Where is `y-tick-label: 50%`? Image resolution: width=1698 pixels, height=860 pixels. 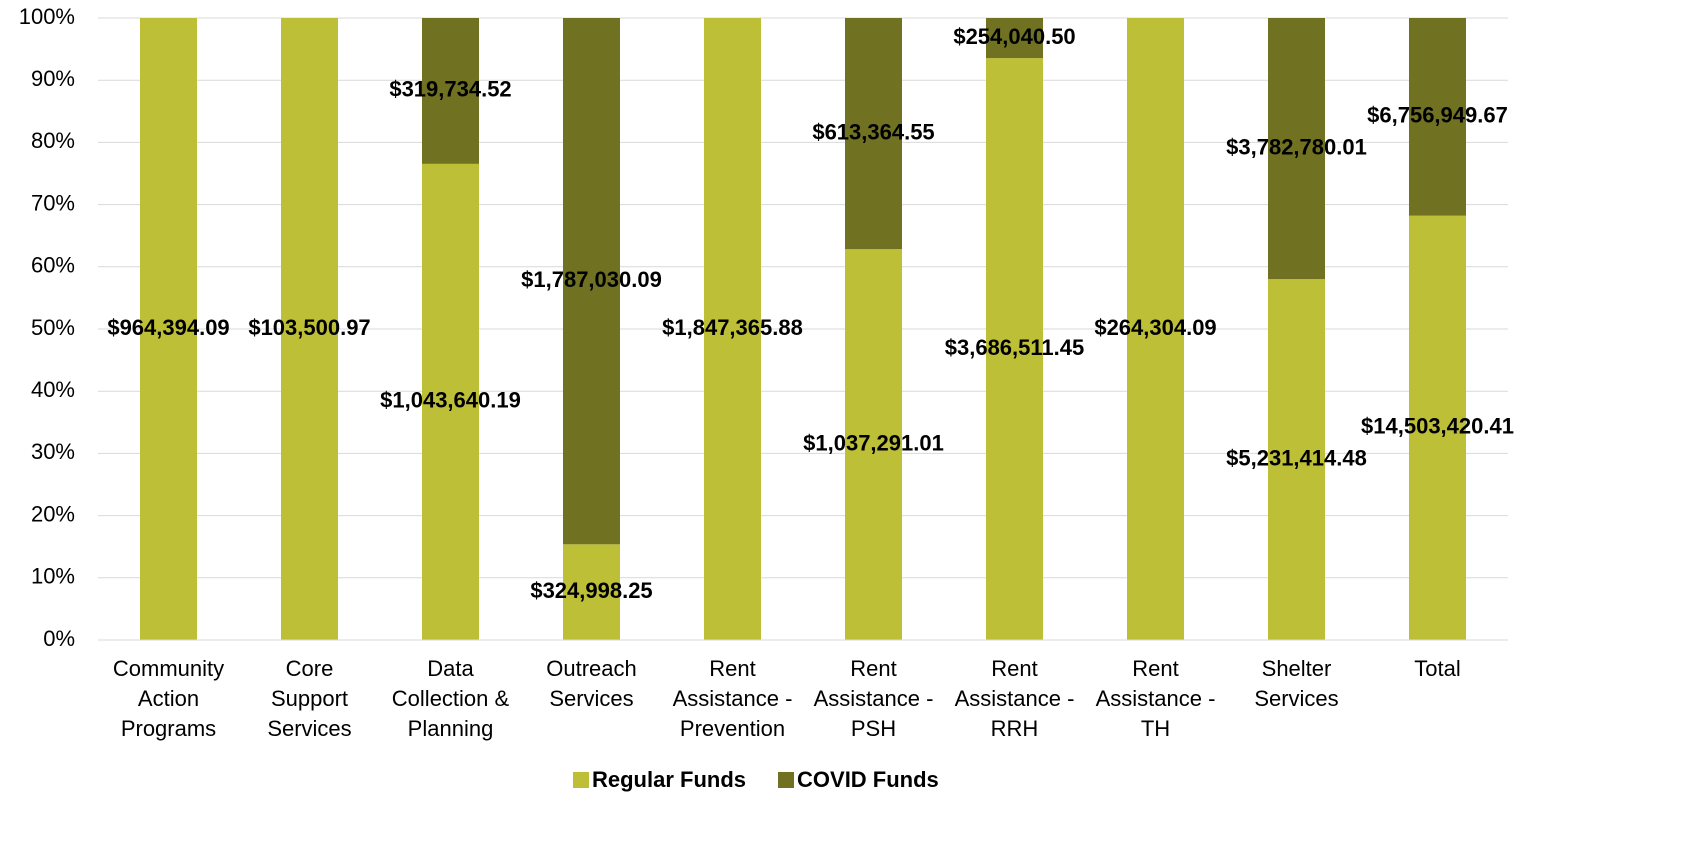
y-tick-label: 50% is located at coordinates (53, 327).